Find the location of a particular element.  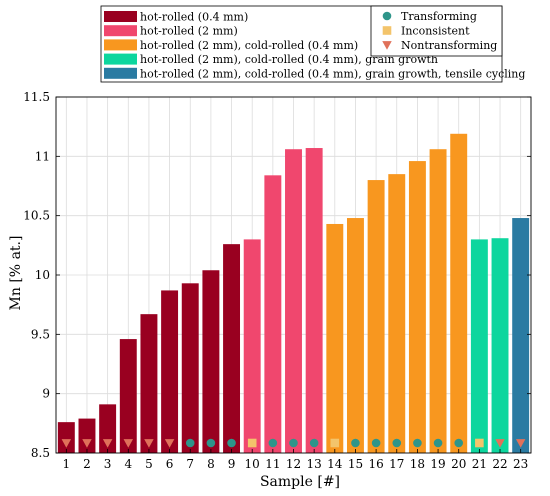

y-tick-label: 8.5 is located at coordinates (40, 453).